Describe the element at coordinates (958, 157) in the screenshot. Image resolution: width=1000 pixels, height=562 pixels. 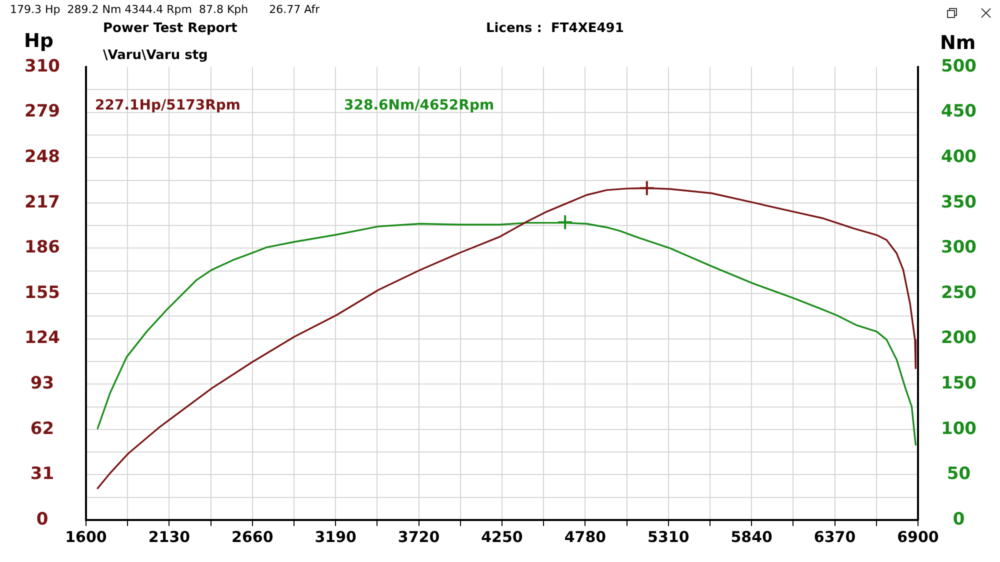
I see `y2-tick-label: 400` at that location.